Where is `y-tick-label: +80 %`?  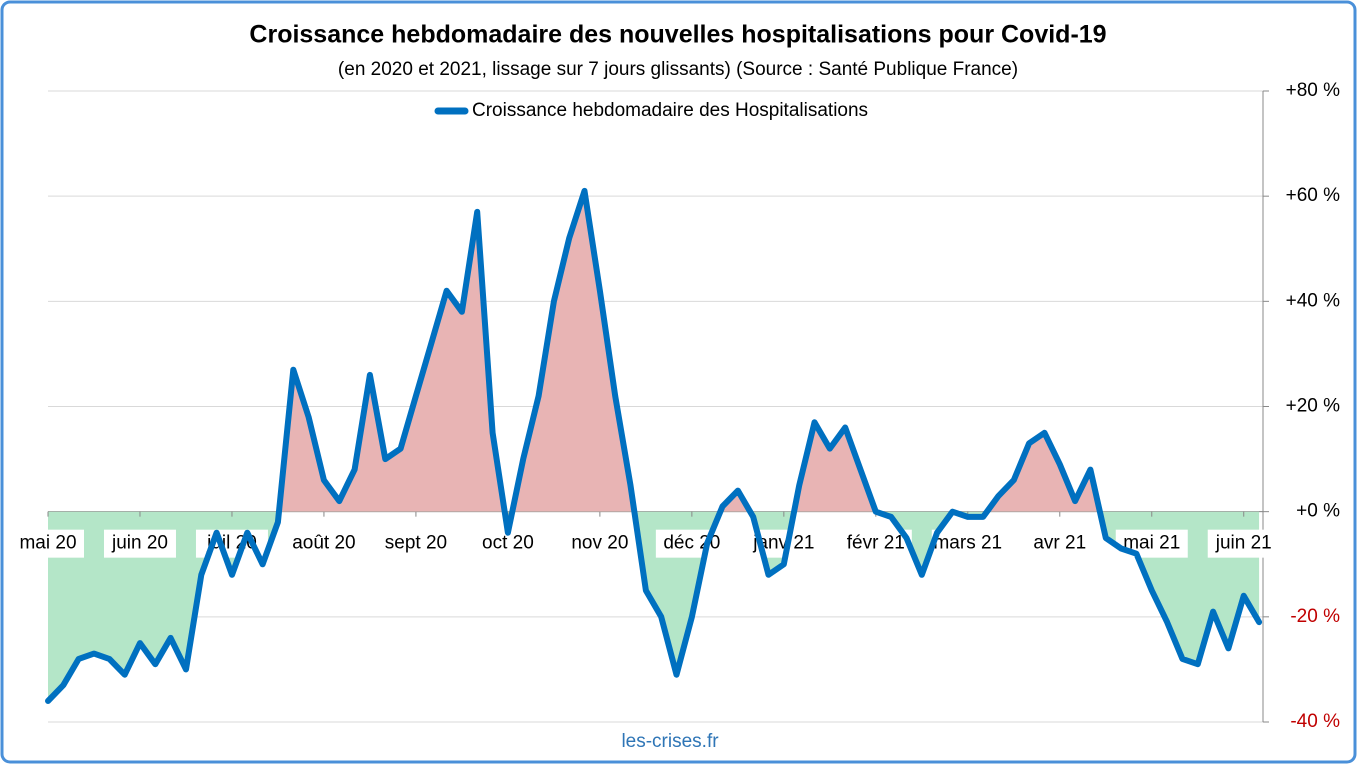 y-tick-label: +80 % is located at coordinates (1313, 90).